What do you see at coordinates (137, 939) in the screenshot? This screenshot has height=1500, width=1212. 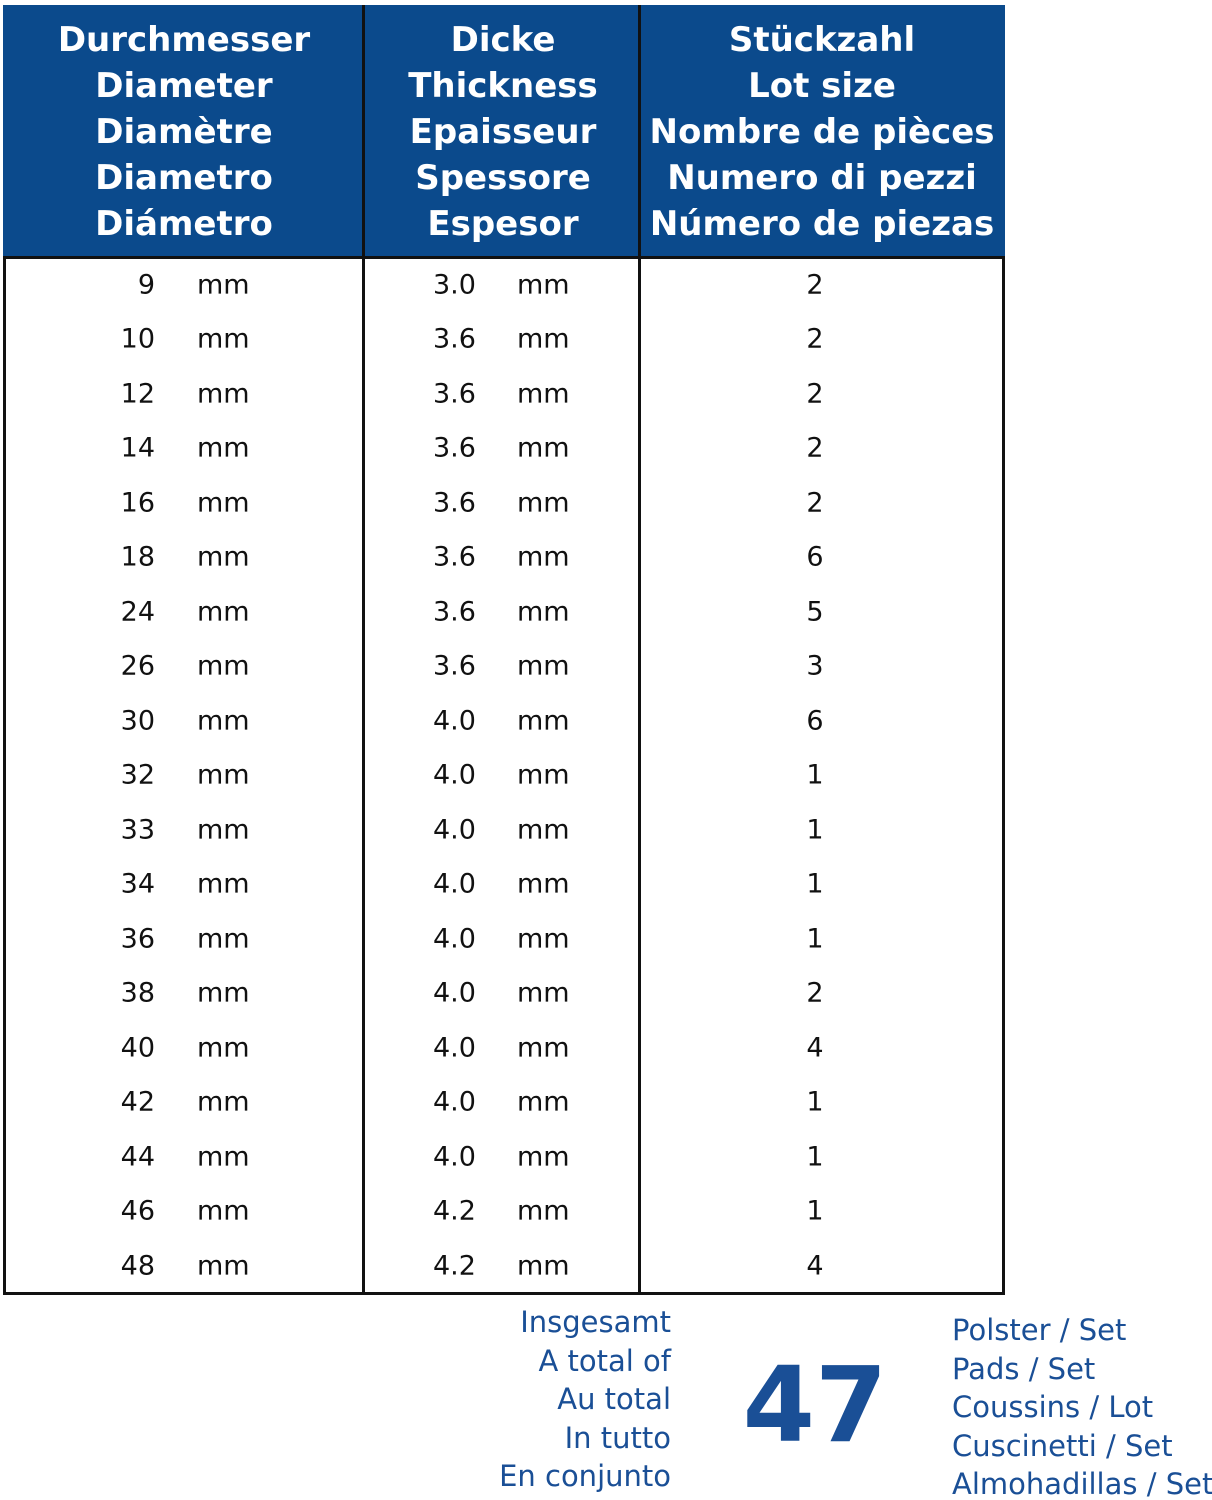 I see `diameter-value: 36` at bounding box center [137, 939].